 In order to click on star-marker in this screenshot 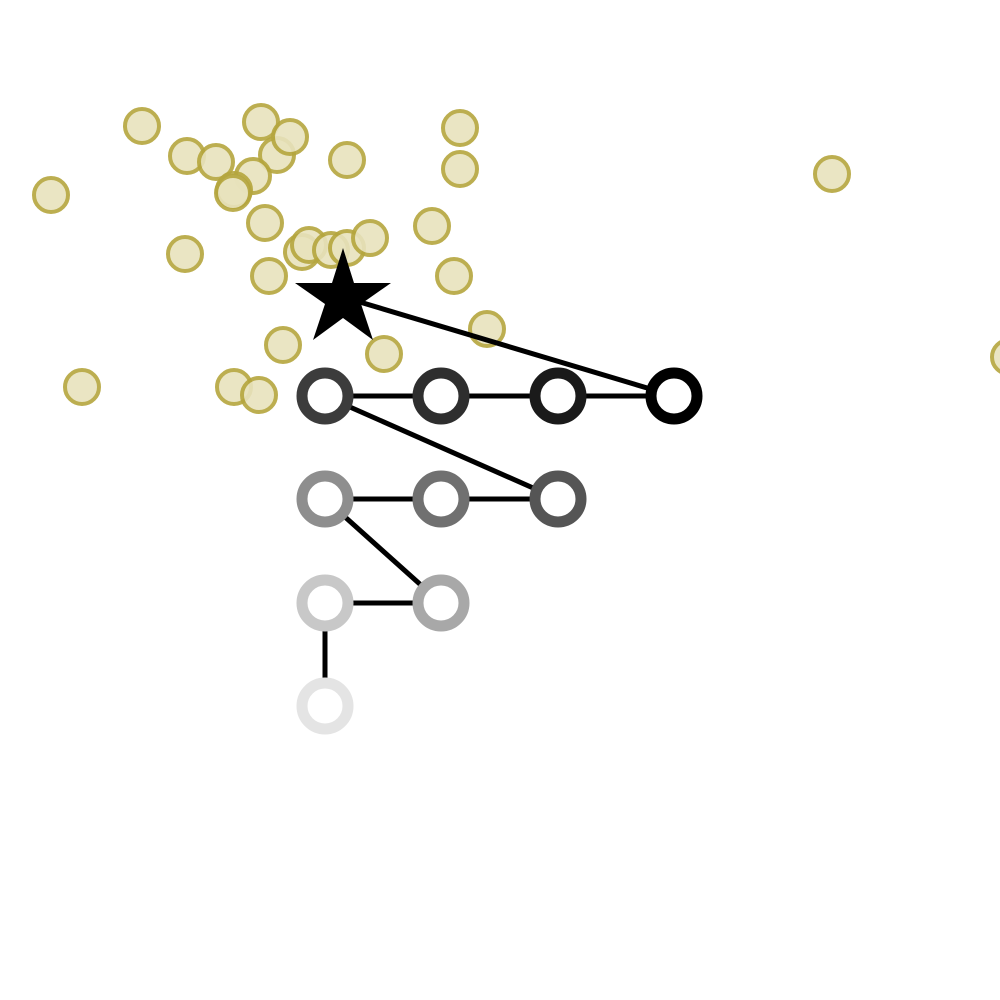, I will do `click(343, 294)`.